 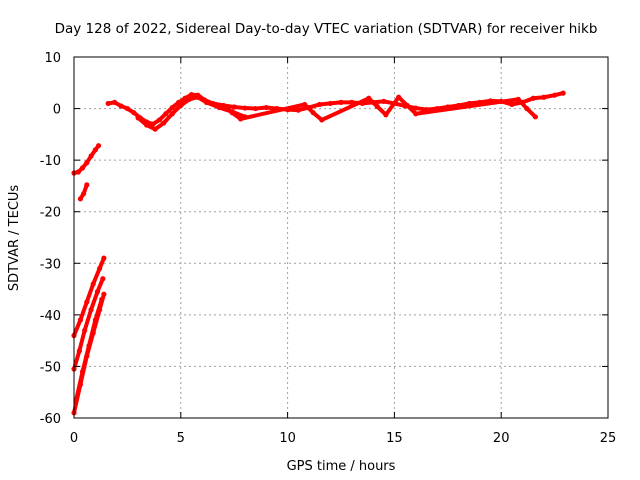 What do you see at coordinates (341, 466) in the screenshot?
I see `x-axis-label: GPS time / hours` at bounding box center [341, 466].